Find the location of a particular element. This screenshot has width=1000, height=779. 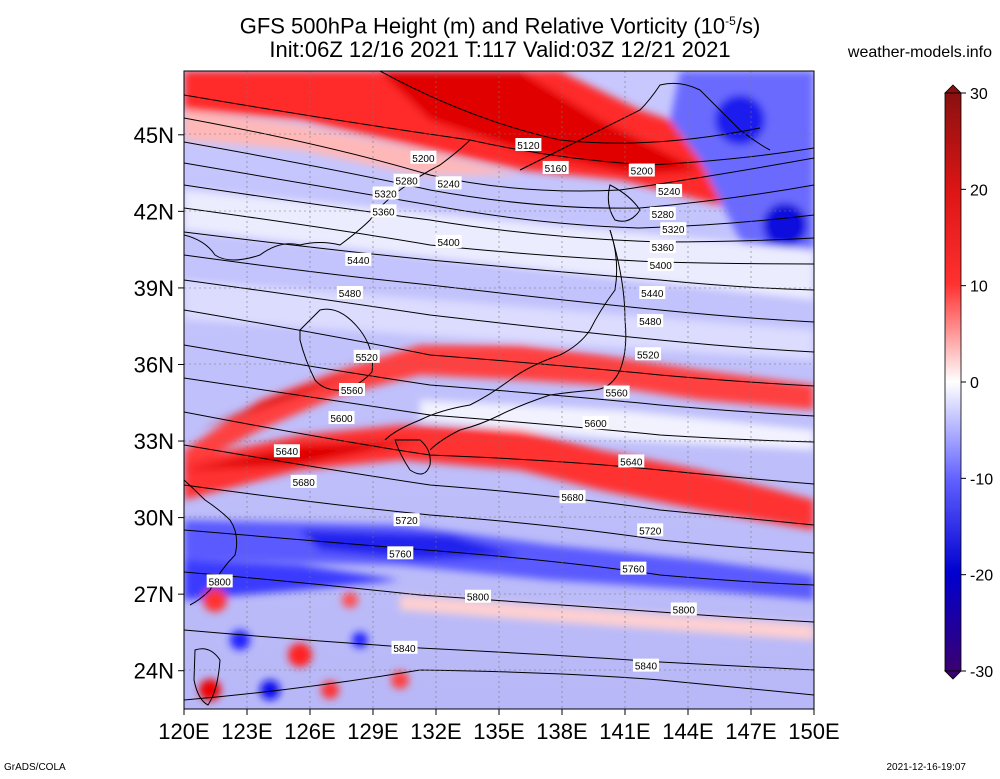

contour-label: 5400 is located at coordinates (448, 241).